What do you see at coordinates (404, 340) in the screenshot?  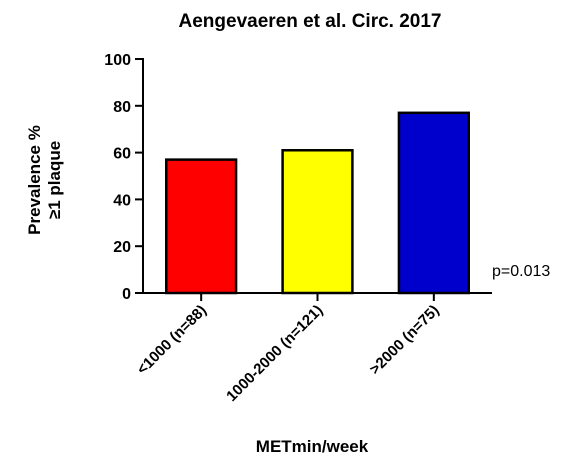 I see `x-tick-label: >2000 (n=75)` at bounding box center [404, 340].